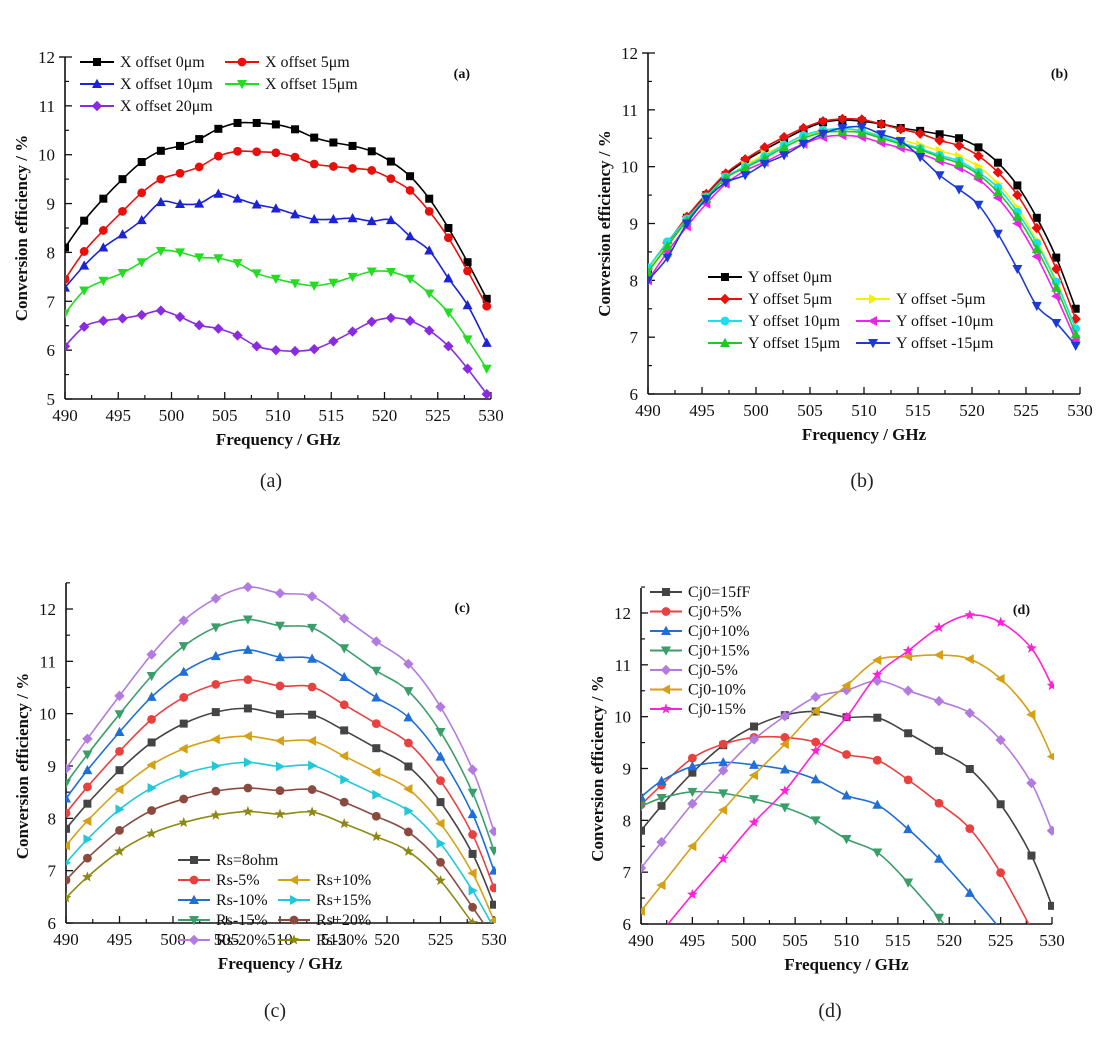 The width and height of the screenshot is (1100, 1061). What do you see at coordinates (918, 410) in the screenshot?
I see `x-tick-label: 515` at bounding box center [918, 410].